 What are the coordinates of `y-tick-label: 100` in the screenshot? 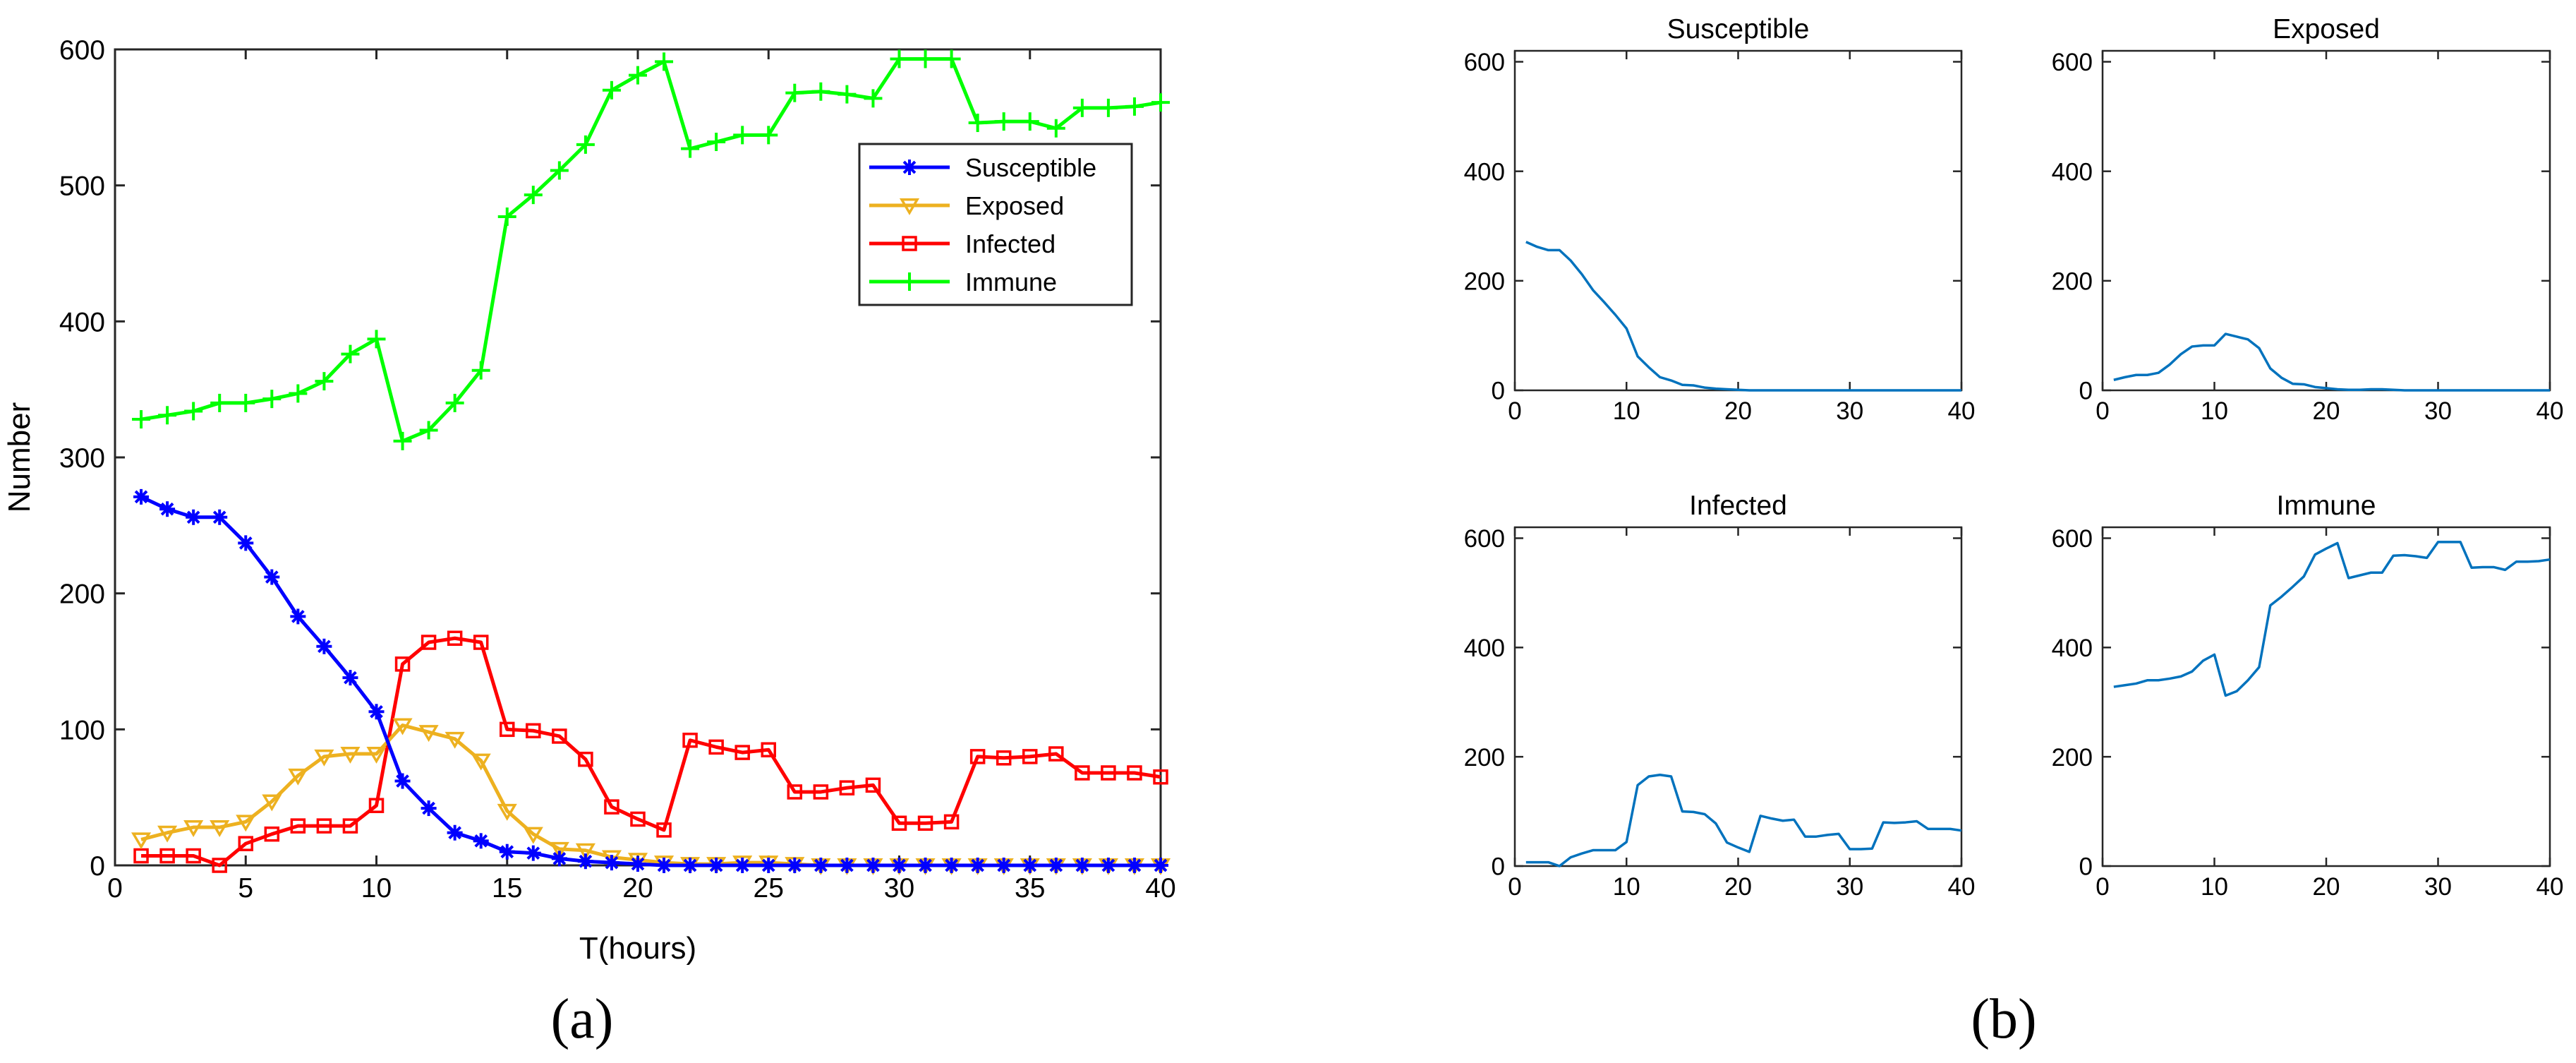 It's located at (82, 730).